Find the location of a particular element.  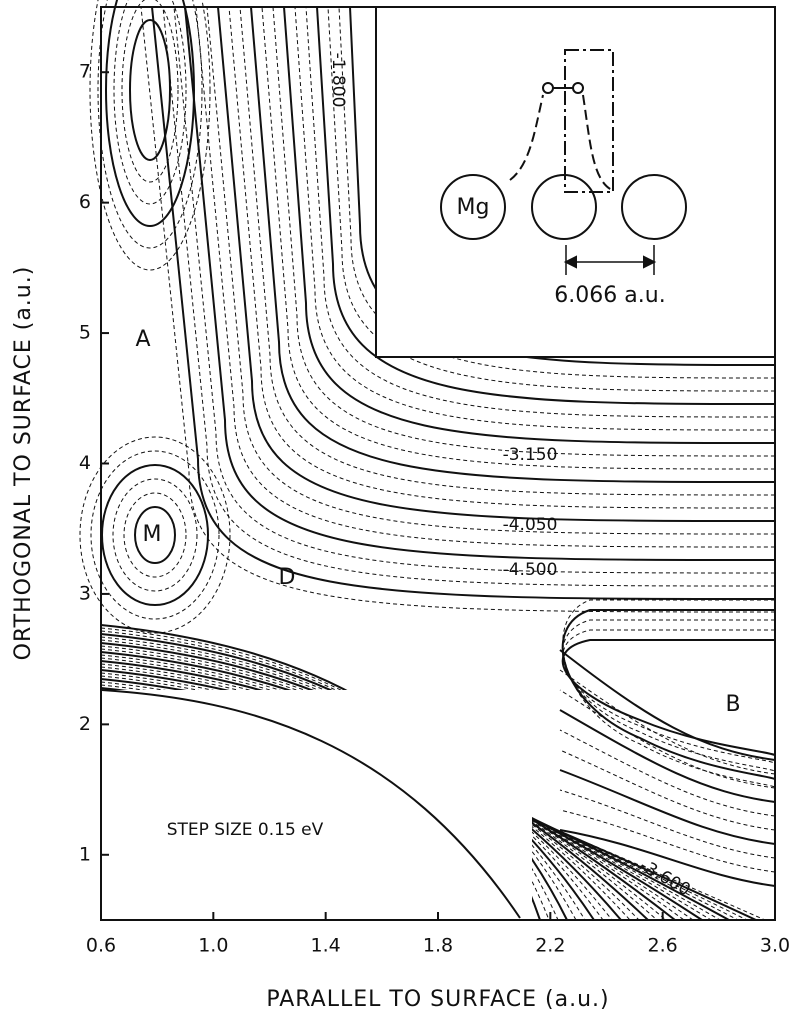

x-tick-label: 2.6 is located at coordinates (663, 946).